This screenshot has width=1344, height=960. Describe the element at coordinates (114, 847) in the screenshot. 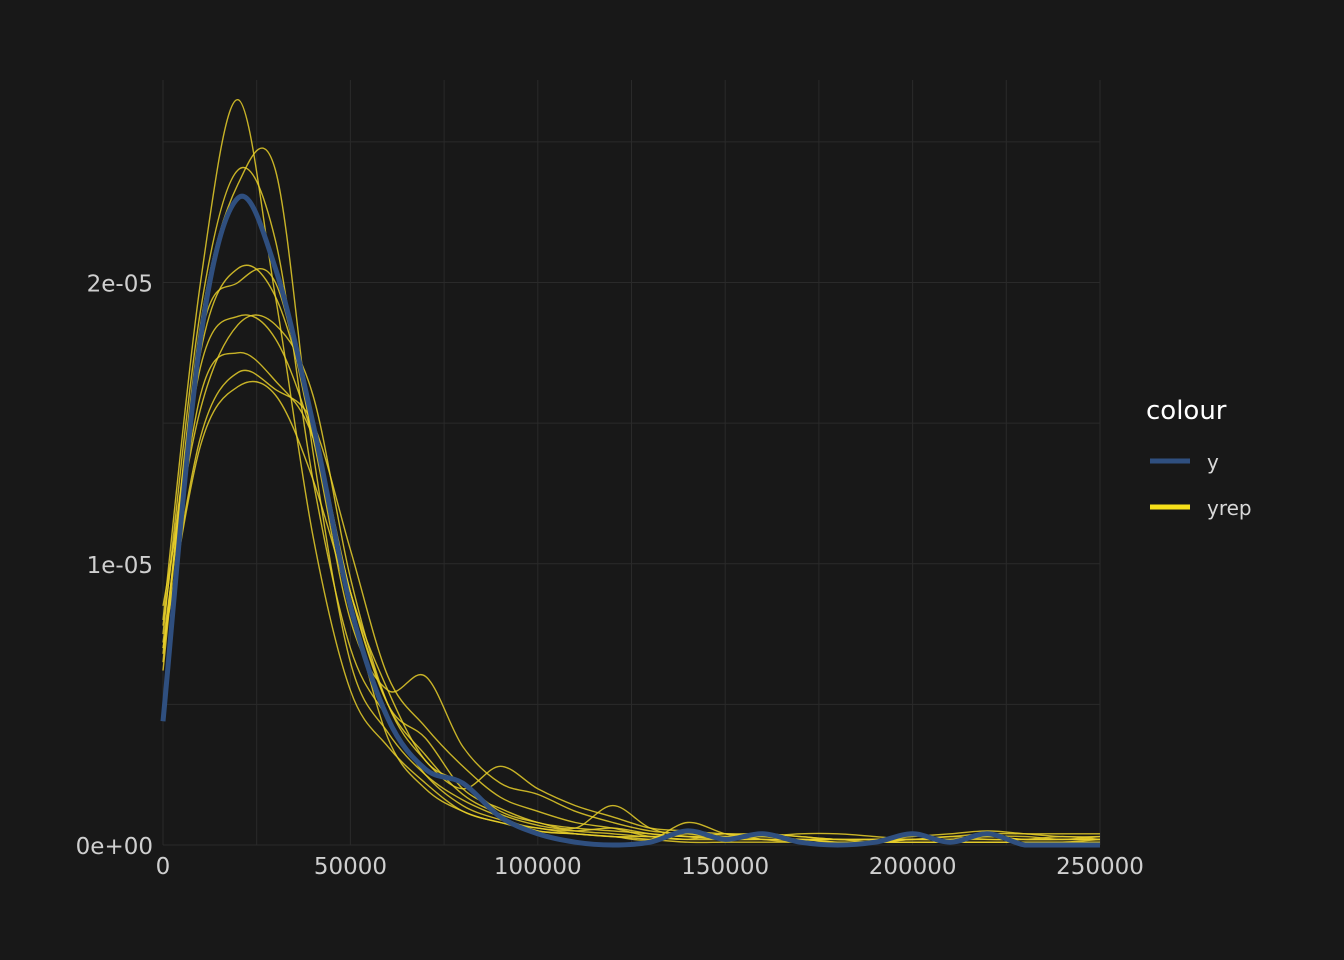

I see `y-tick-label: 0e+00` at that location.